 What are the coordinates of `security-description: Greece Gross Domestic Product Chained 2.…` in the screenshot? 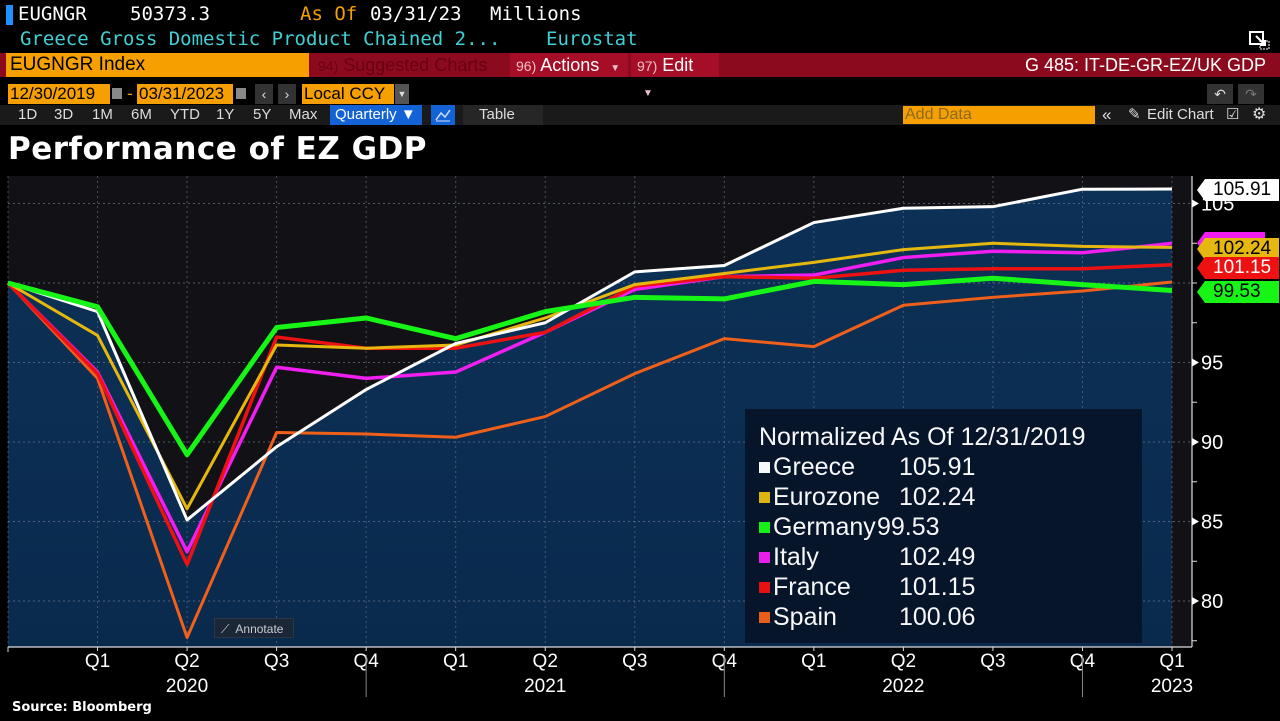 It's located at (260, 39).